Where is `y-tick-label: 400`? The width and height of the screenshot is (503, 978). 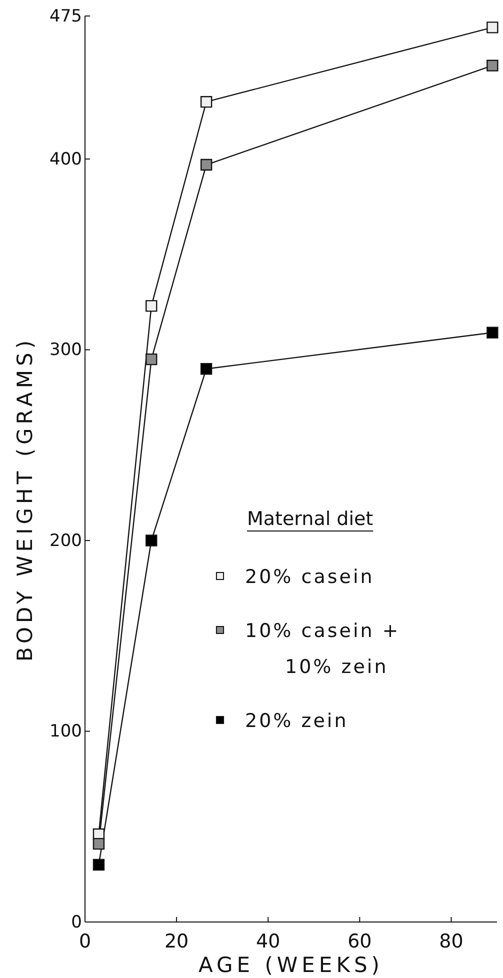 y-tick-label: 400 is located at coordinates (66, 159).